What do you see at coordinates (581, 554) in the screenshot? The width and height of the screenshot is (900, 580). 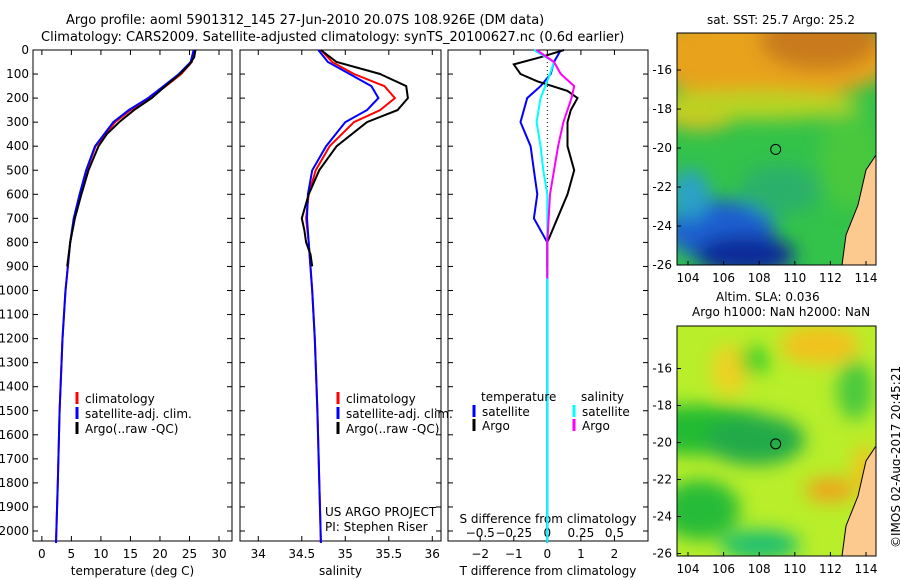 I see `x-tick-label: 1` at bounding box center [581, 554].